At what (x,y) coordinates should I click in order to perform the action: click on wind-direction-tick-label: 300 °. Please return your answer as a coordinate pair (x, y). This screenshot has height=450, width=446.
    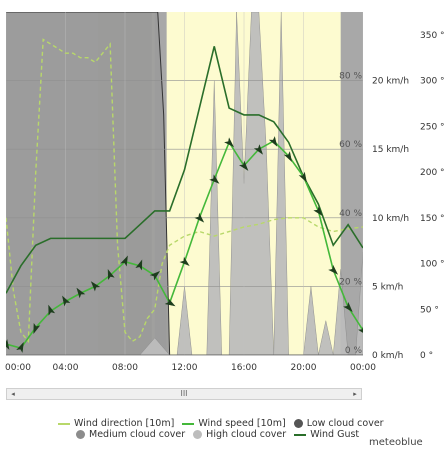
    Looking at the image, I should click on (432, 82).